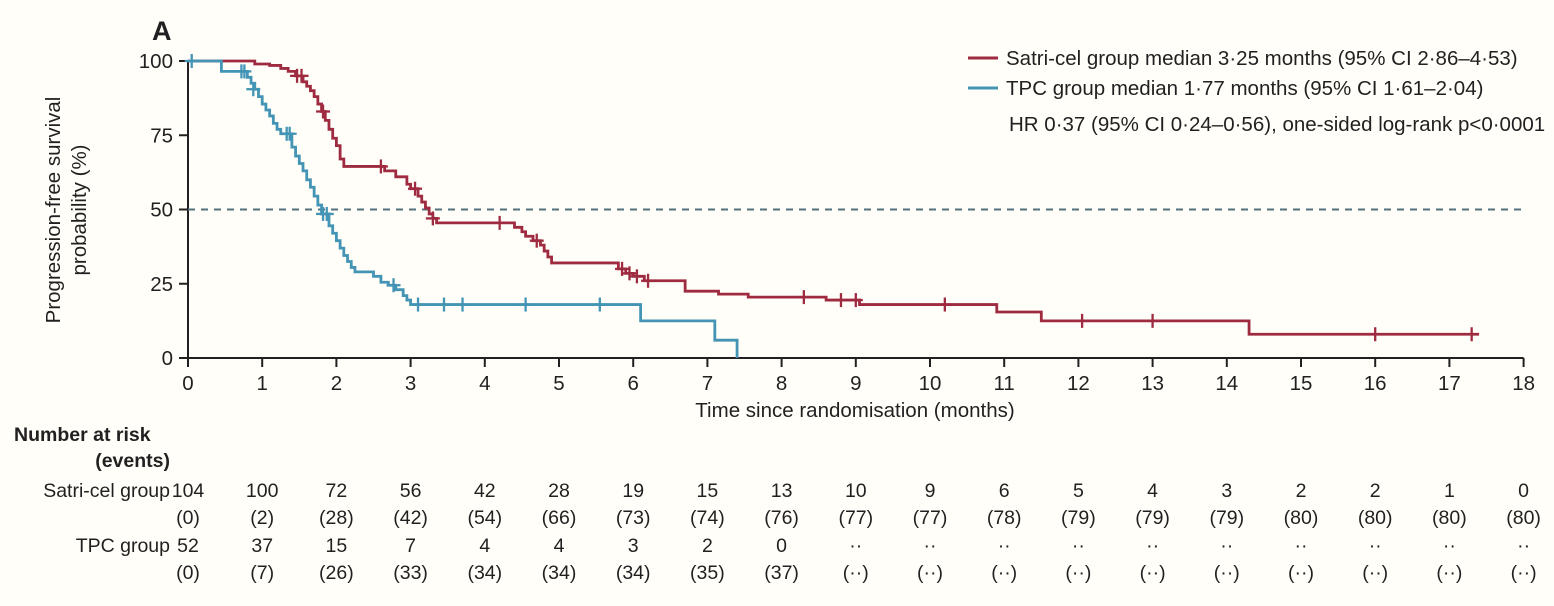 The width and height of the screenshot is (1554, 606). What do you see at coordinates (410, 573) in the screenshot?
I see `risk-events: (33)` at bounding box center [410, 573].